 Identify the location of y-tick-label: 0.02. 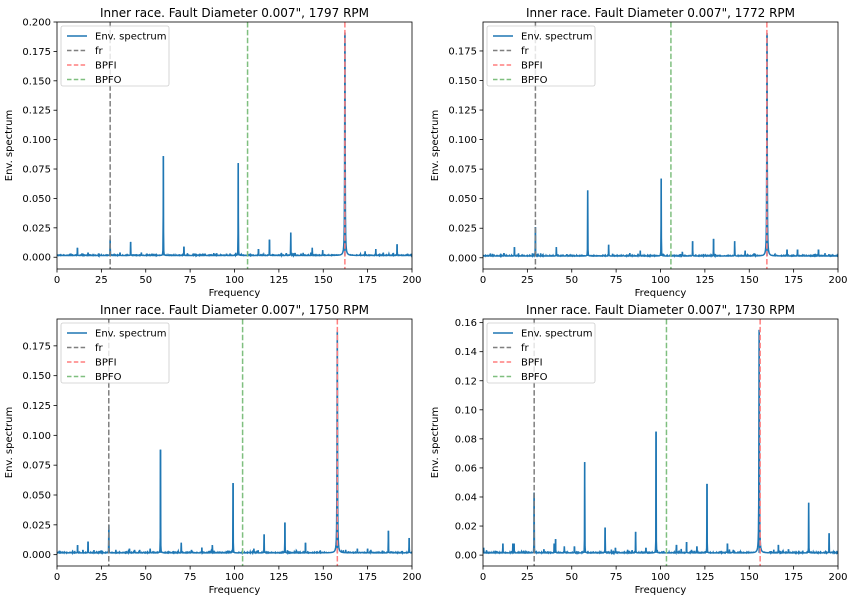
(466, 527).